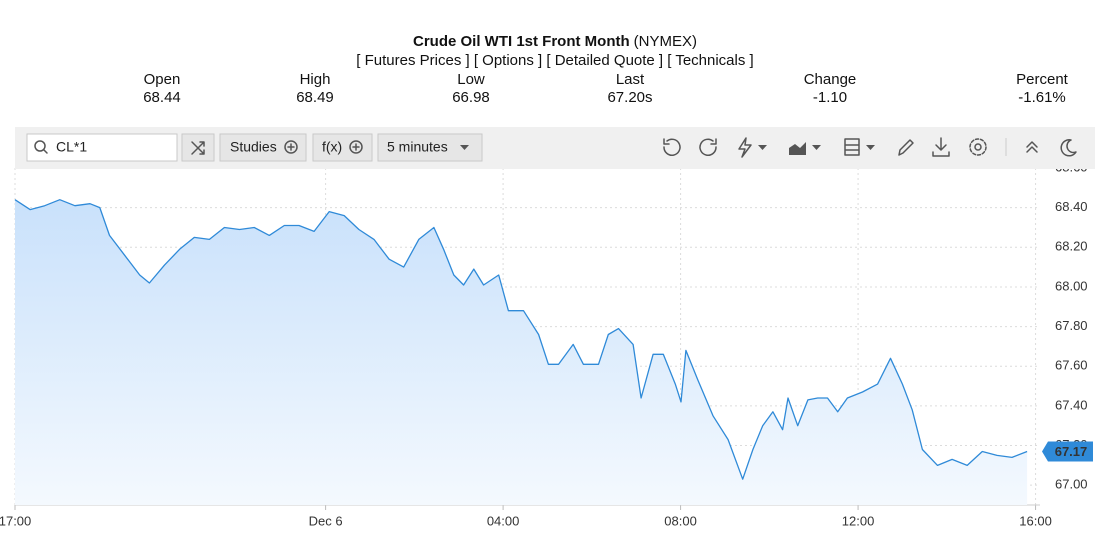 The width and height of the screenshot is (1110, 533). I want to click on x-tick-label: 17:00, so click(15, 520).